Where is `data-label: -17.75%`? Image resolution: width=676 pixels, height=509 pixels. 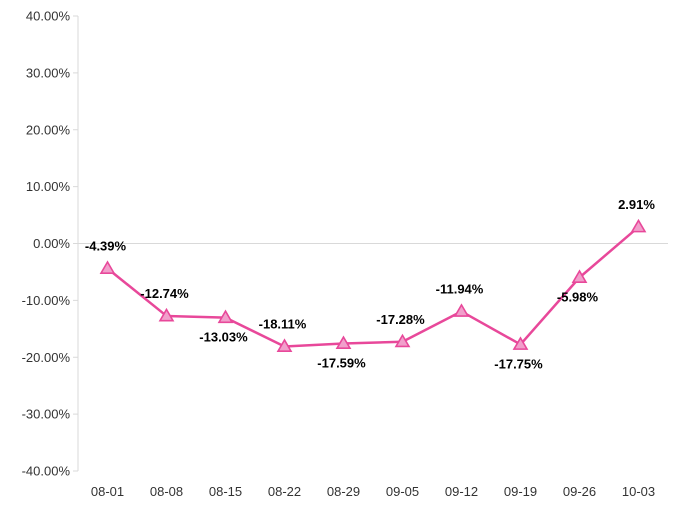 data-label: -17.75% is located at coordinates (518, 363).